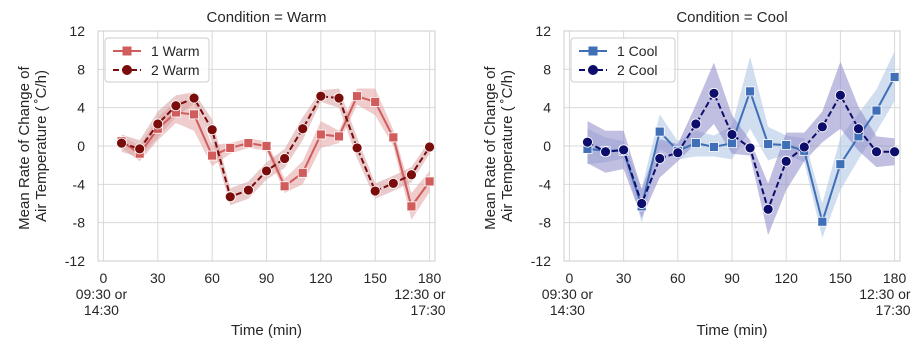  What do you see at coordinates (275, 154) in the screenshot?
I see `confidence-bands` at bounding box center [275, 154].